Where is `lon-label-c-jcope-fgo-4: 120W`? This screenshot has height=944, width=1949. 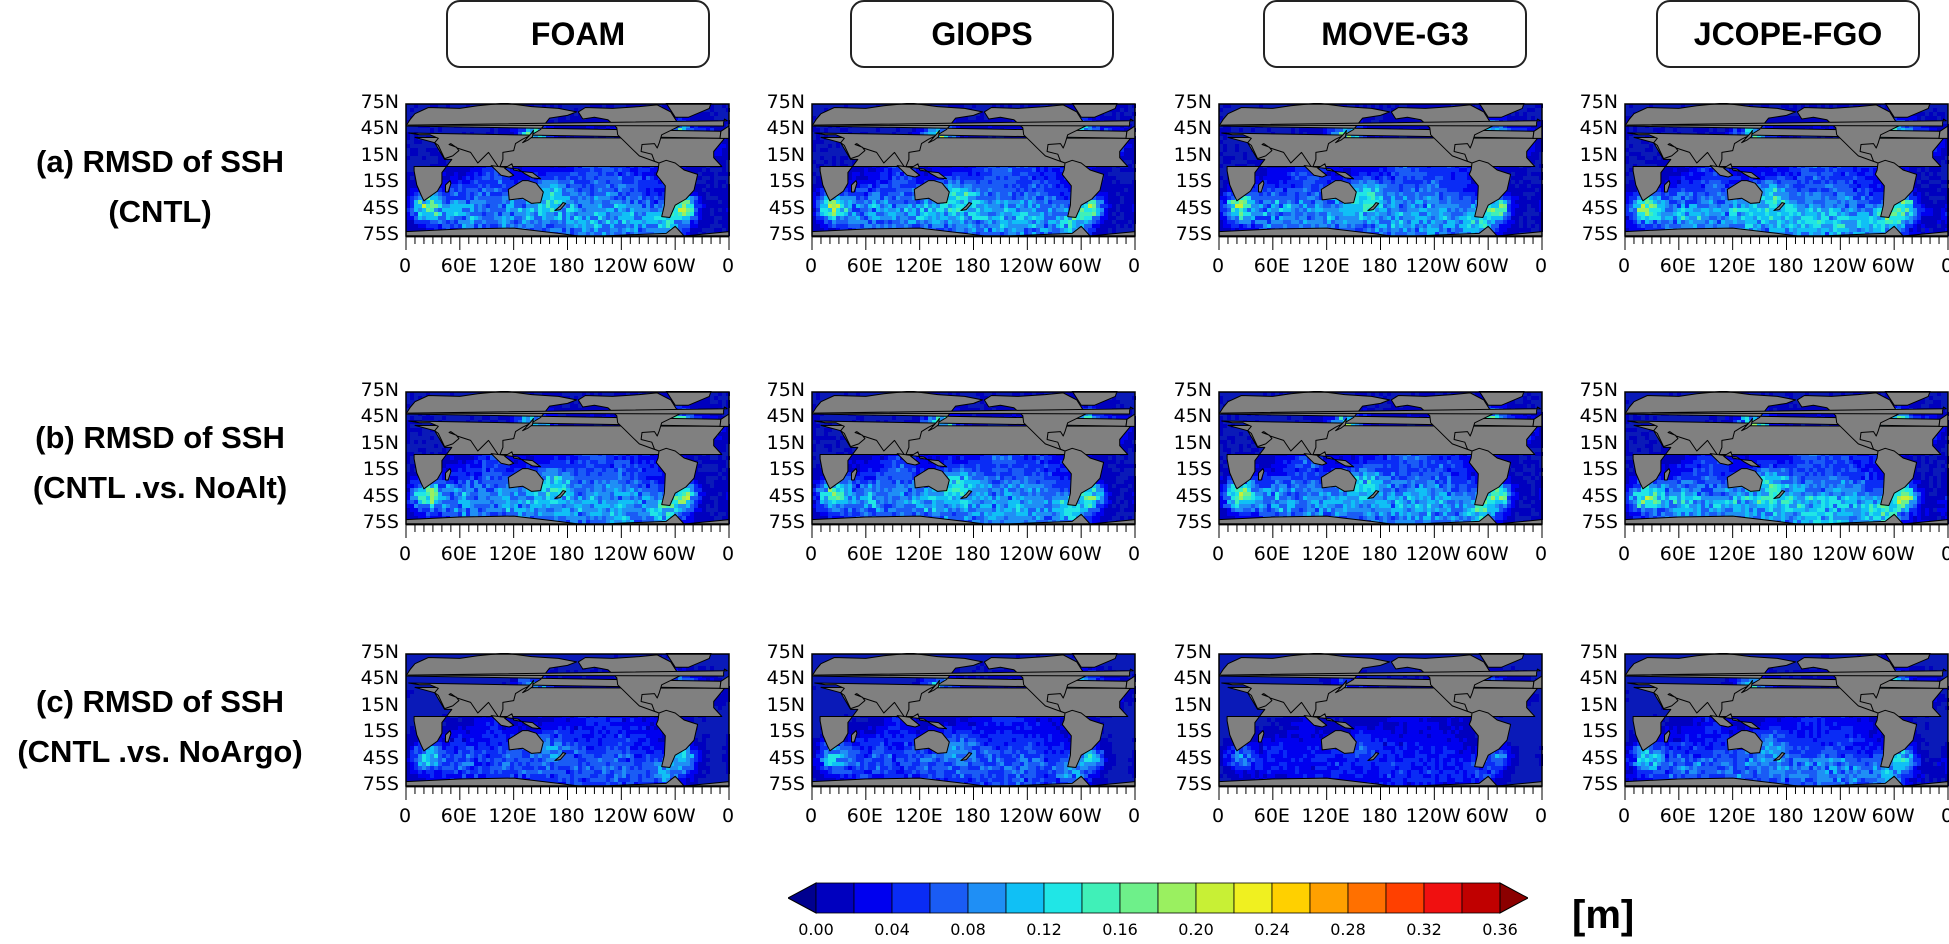 lon-label-c-jcope-fgo-4: 120W is located at coordinates (1839, 816).